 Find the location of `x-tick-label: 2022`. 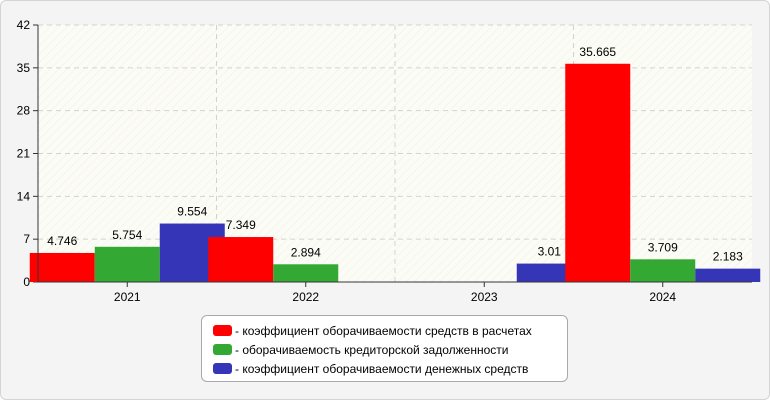

x-tick-label: 2022 is located at coordinates (305, 297).